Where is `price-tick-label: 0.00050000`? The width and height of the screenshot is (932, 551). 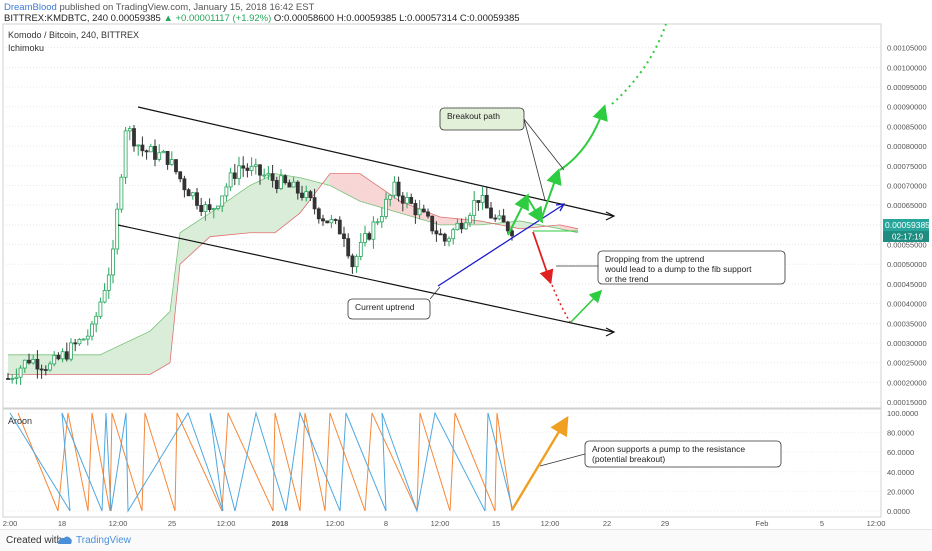 price-tick-label: 0.00050000 is located at coordinates (907, 264).